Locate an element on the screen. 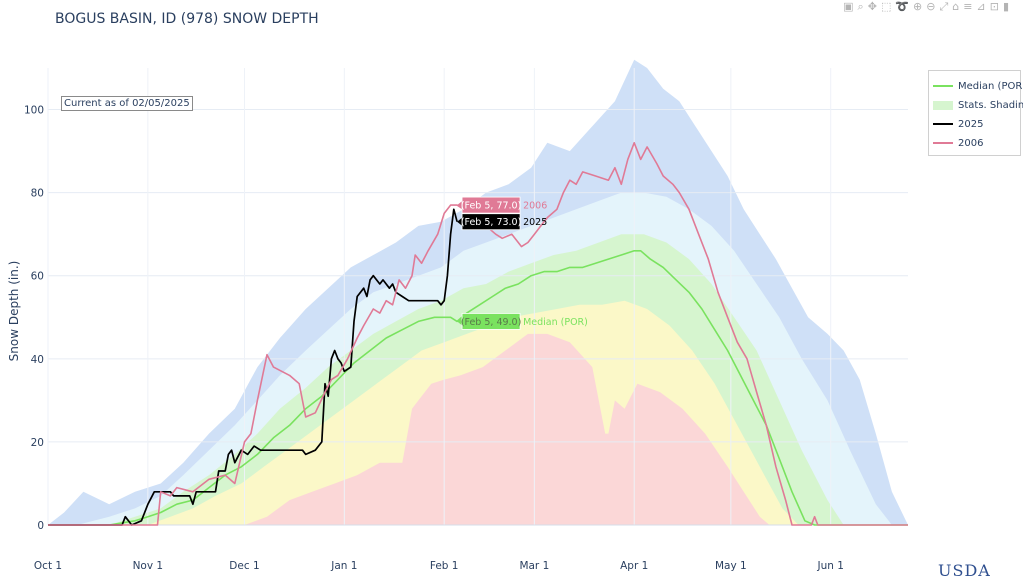  legend-label: Stats. Shading is located at coordinates (990, 105).